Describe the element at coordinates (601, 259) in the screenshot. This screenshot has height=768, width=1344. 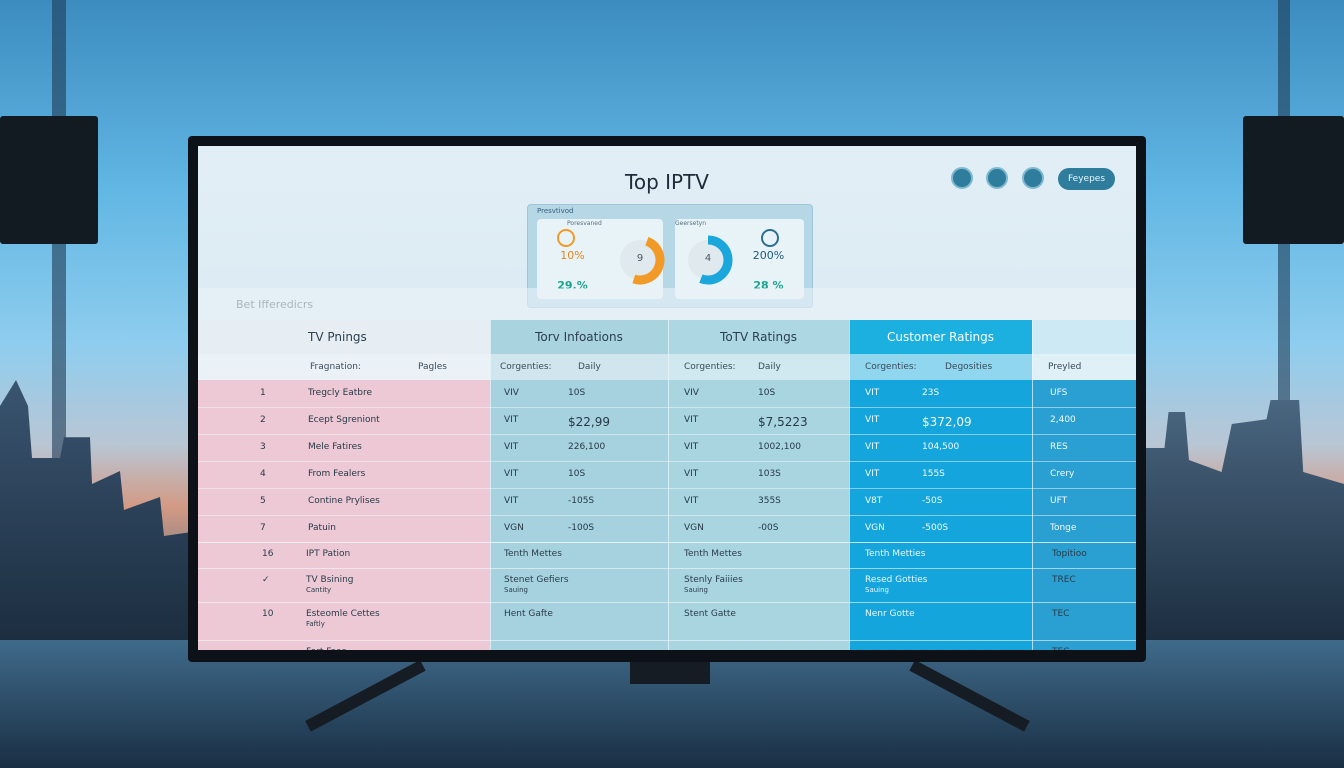
I see `stat-card: Poresvaned 9 10% 29.%` at that location.